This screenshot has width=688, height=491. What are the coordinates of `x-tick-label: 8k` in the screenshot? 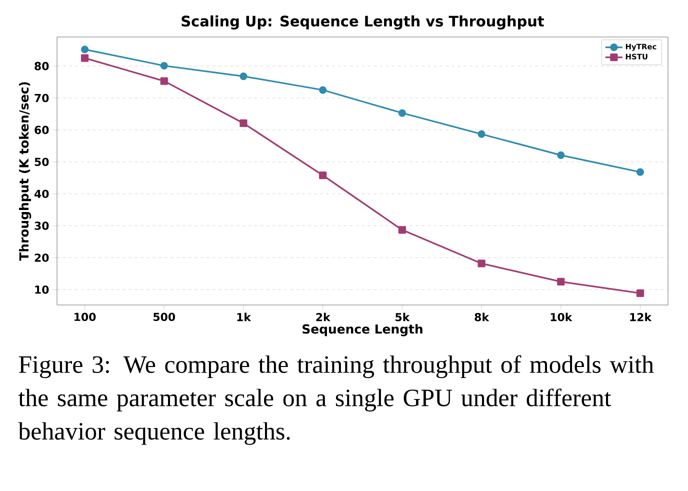 It's located at (482, 317).